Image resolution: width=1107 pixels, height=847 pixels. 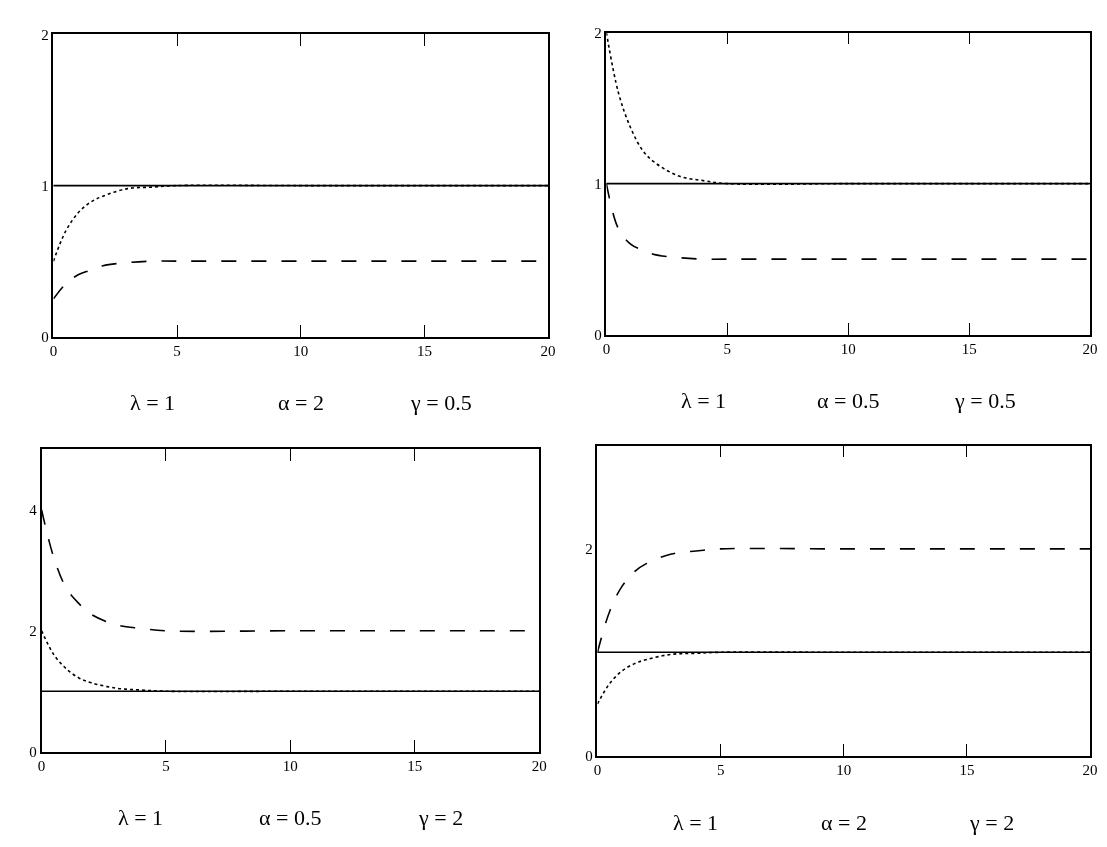 What do you see at coordinates (33, 510) in the screenshot?
I see `y-tick-label: 4` at bounding box center [33, 510].